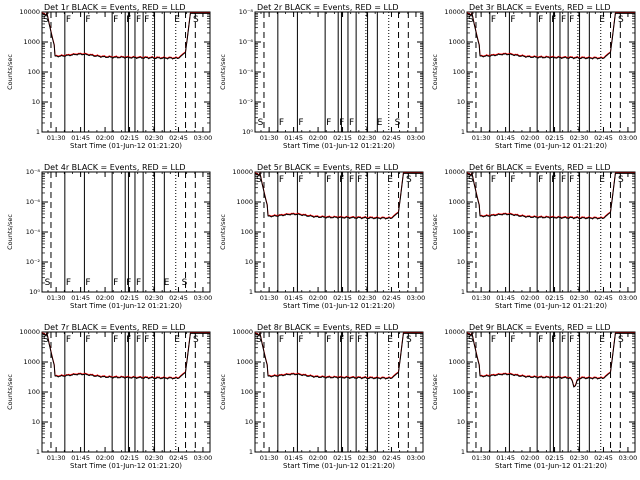 This screenshot has width=640, height=480. I want to click on y-tick-label: 10⁰, so click(247, 132).